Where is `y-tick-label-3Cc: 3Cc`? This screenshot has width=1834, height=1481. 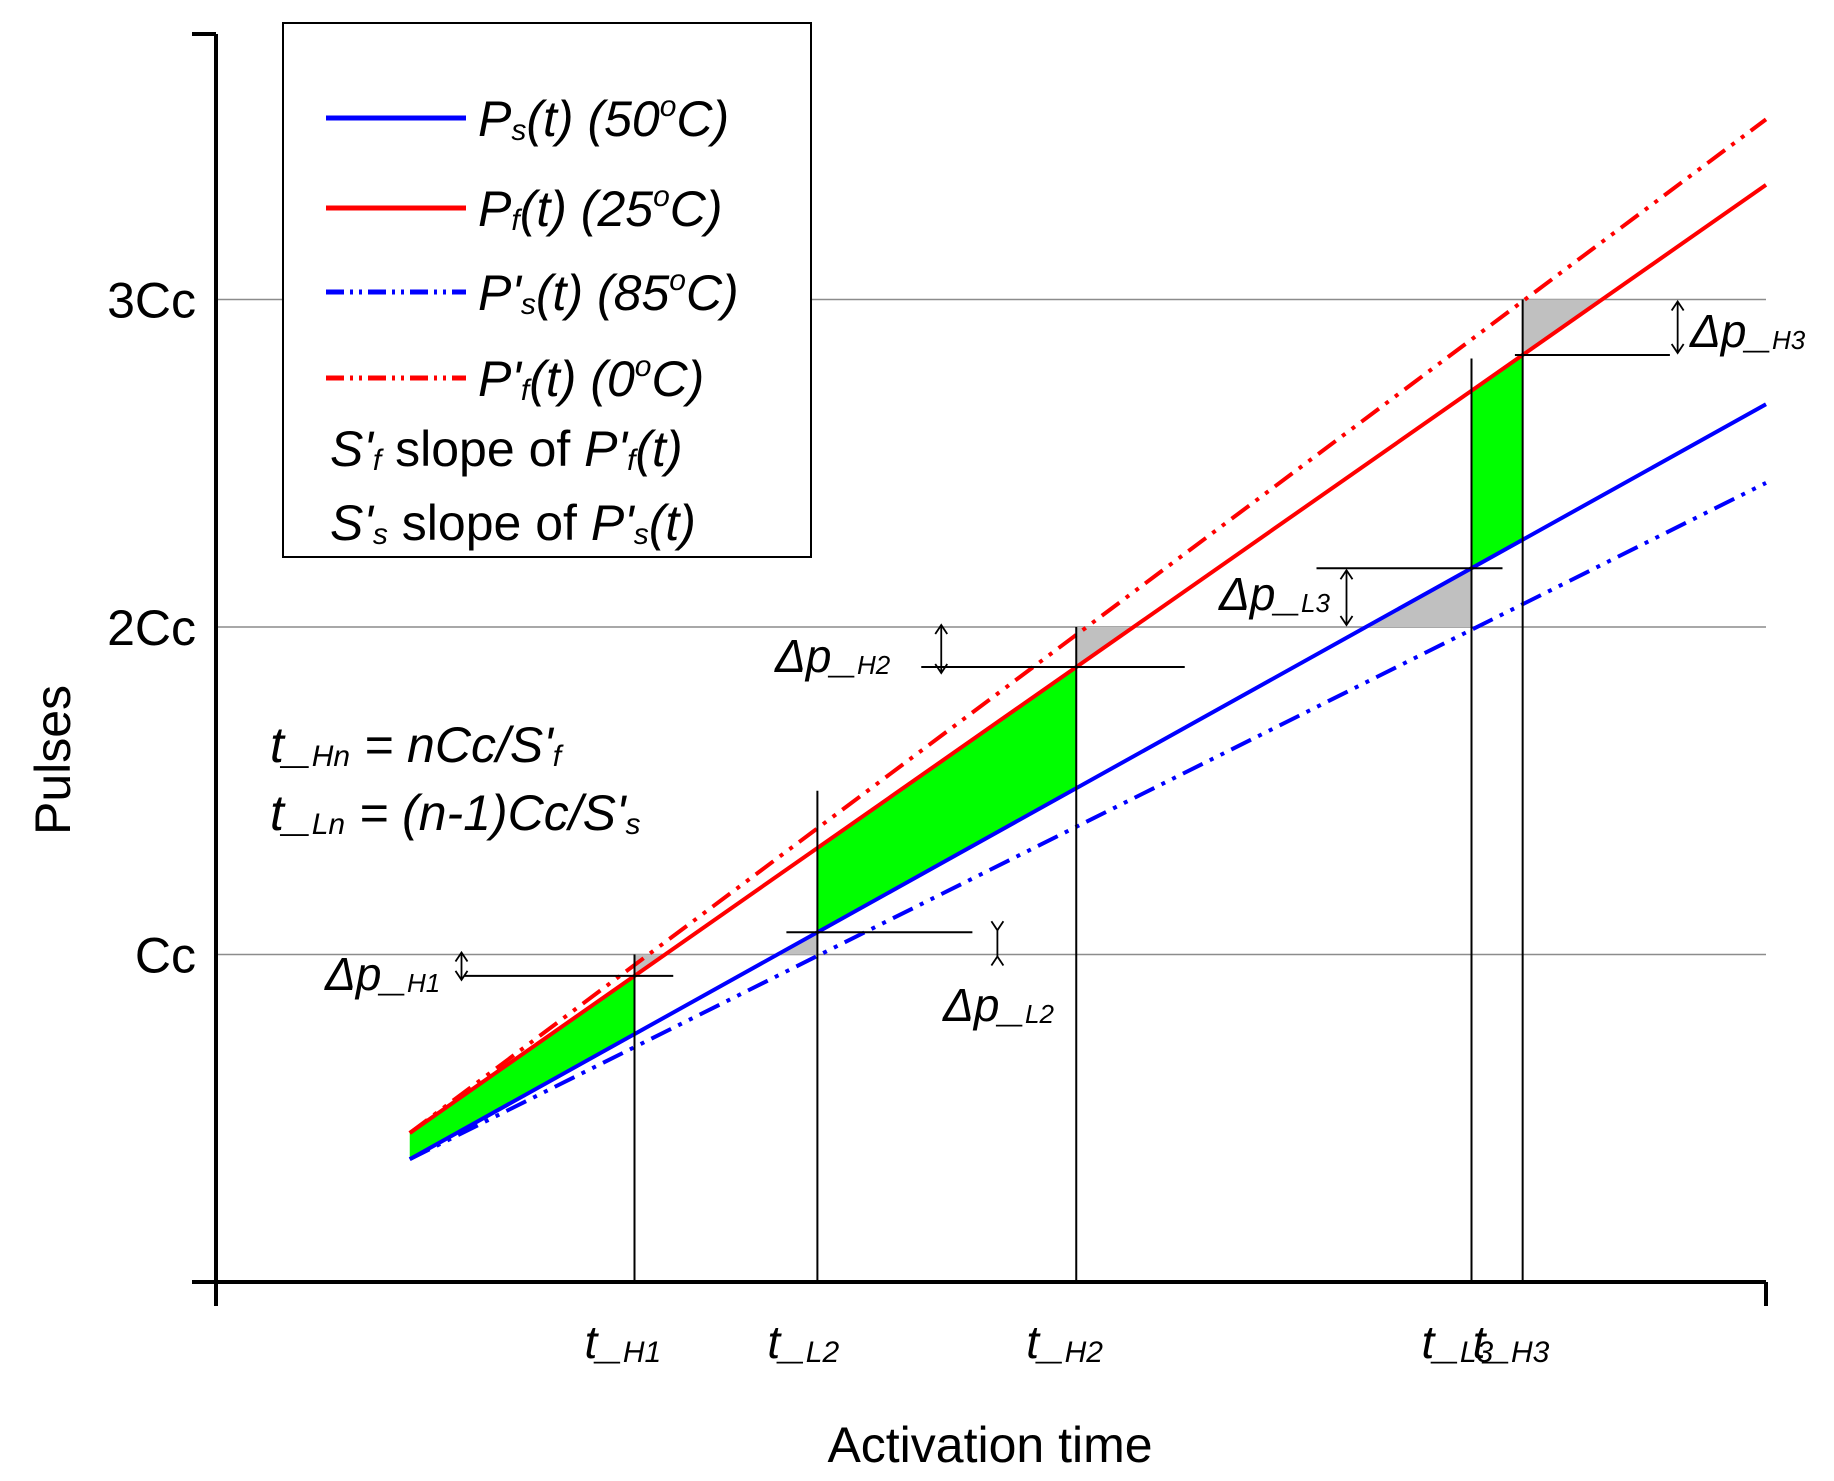
y-tick-label-3Cc: 3Cc is located at coordinates (151, 301).